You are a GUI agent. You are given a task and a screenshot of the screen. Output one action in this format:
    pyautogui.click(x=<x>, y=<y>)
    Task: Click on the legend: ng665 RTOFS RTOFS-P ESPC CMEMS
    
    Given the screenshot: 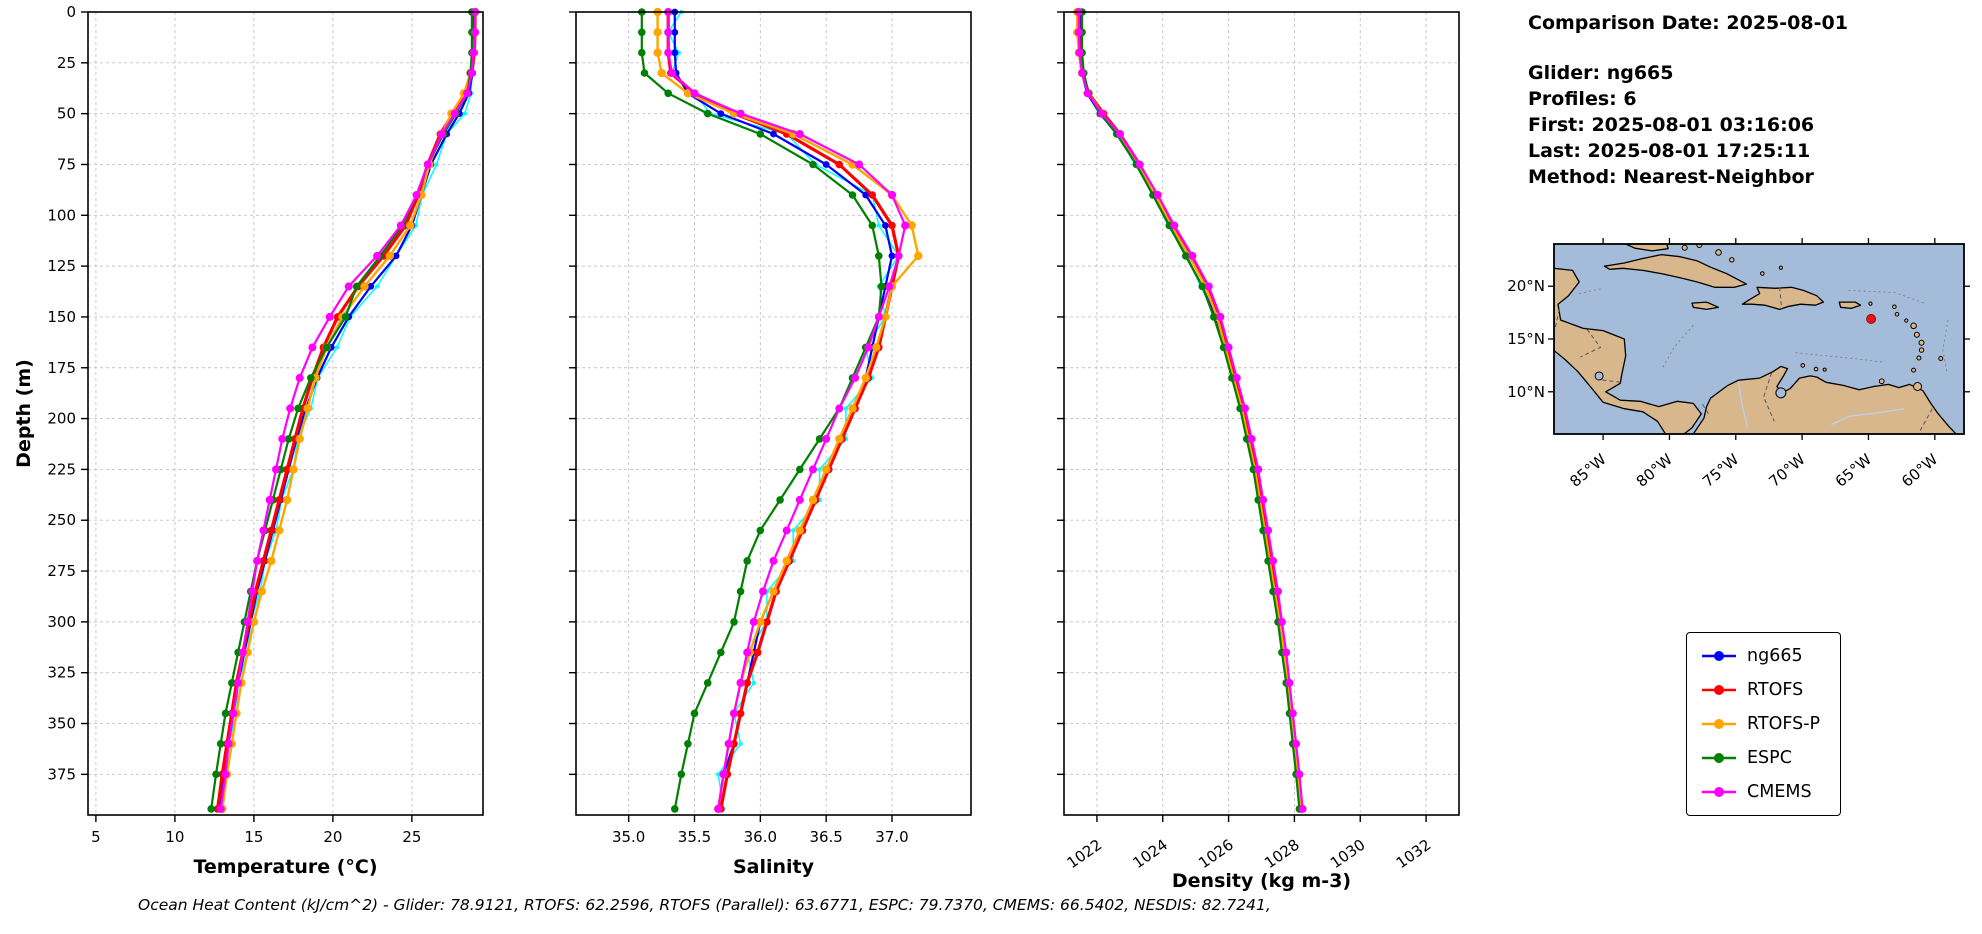 What is the action you would take?
    pyautogui.click(x=1764, y=724)
    